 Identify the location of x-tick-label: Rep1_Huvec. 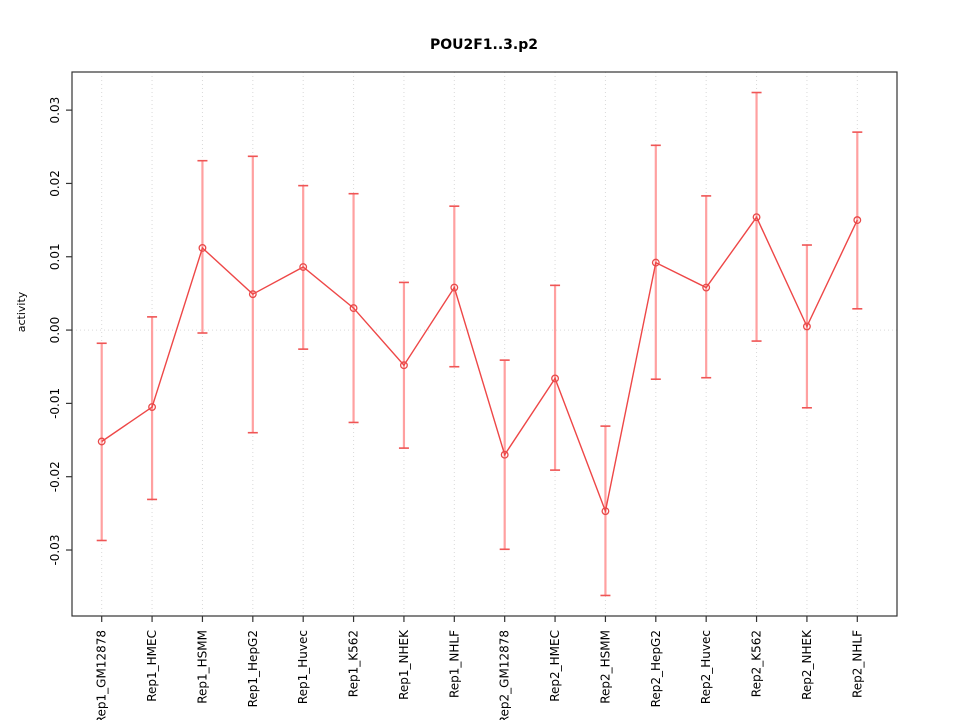
(303, 667).